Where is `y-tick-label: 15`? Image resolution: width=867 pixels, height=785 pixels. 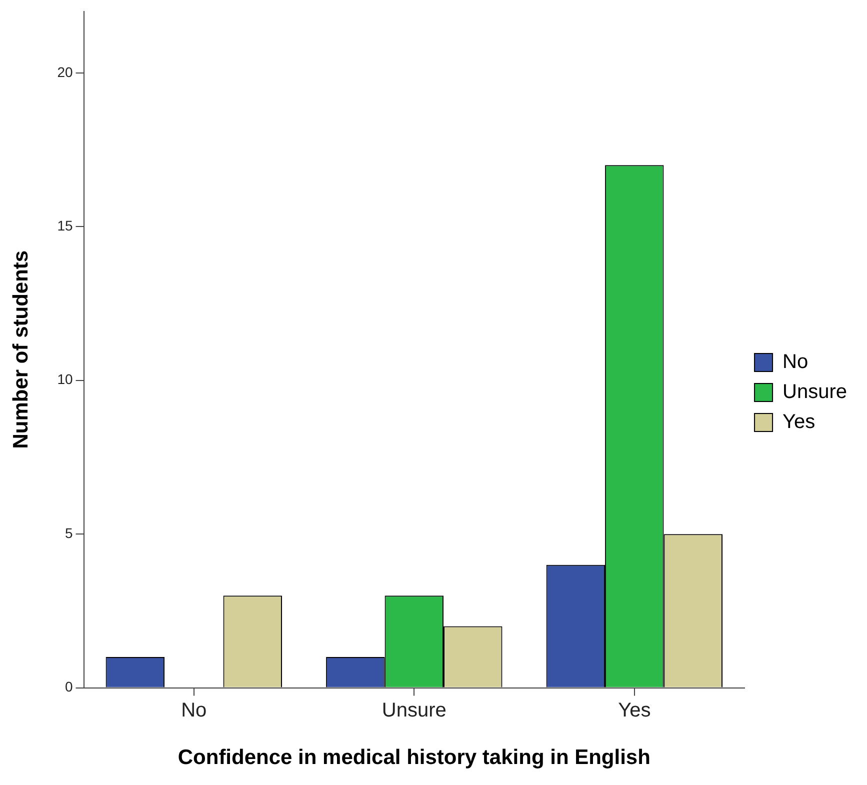 y-tick-label: 15 is located at coordinates (65, 225).